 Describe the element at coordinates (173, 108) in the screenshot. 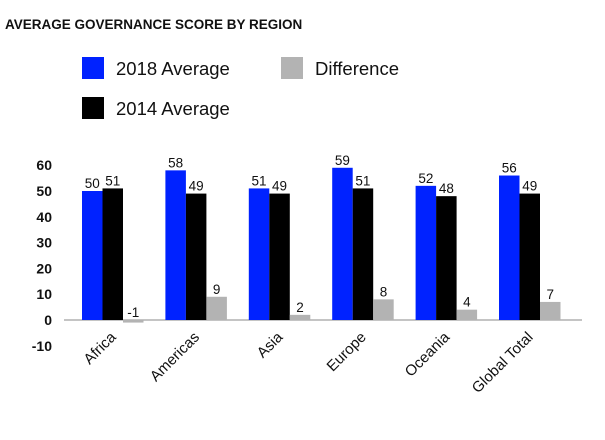

I see `legend-label: 2014 Average` at that location.